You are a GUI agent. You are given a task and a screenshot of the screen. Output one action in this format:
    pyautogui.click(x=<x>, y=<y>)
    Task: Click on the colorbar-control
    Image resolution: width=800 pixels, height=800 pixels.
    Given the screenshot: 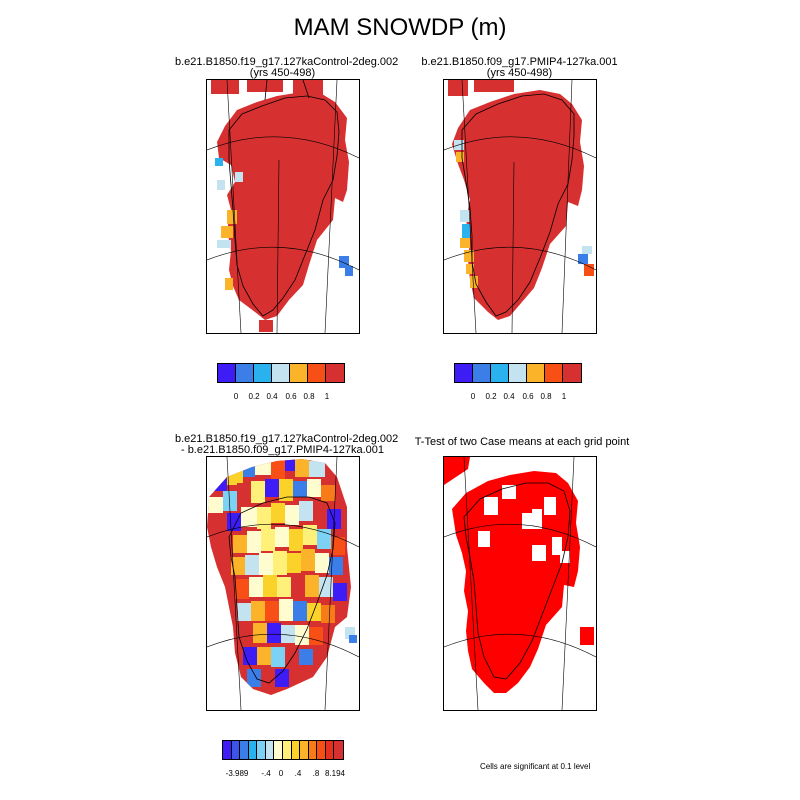 What is the action you would take?
    pyautogui.click(x=281, y=373)
    